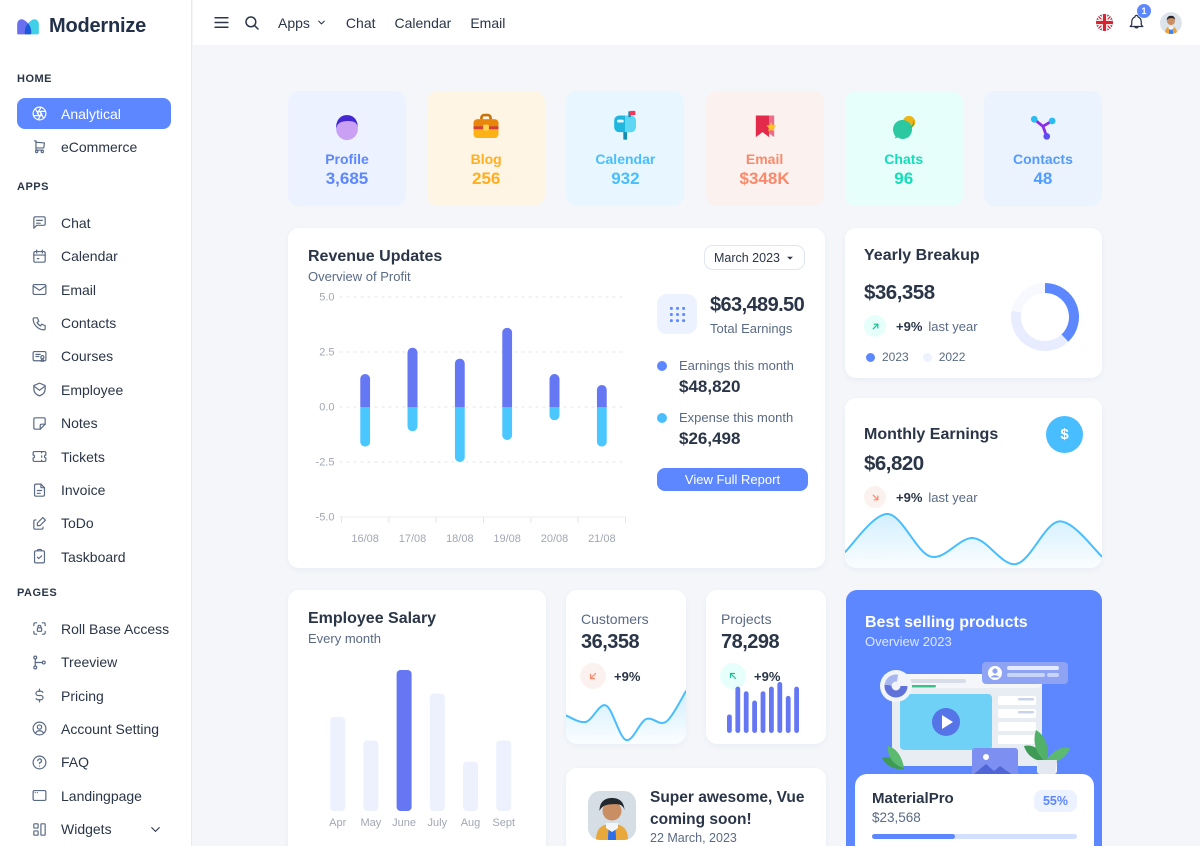 The image size is (1200, 846). Describe the element at coordinates (294, 22) in the screenshot. I see `header-nav-apps-label: Apps` at that location.